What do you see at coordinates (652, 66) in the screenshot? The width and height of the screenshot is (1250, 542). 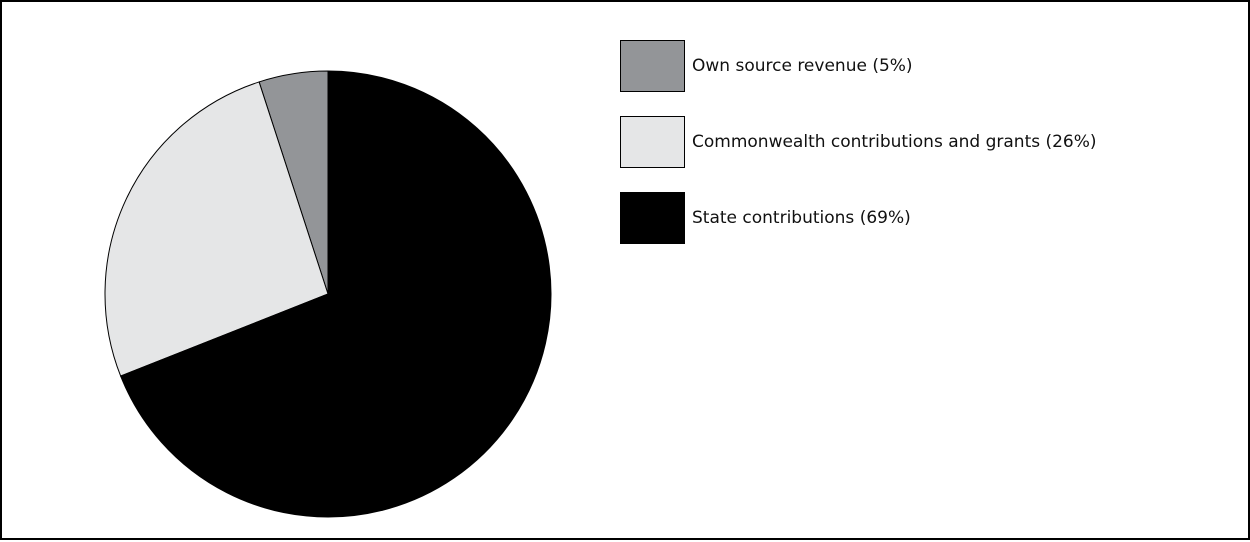 I see `legend-swatch-own-source` at bounding box center [652, 66].